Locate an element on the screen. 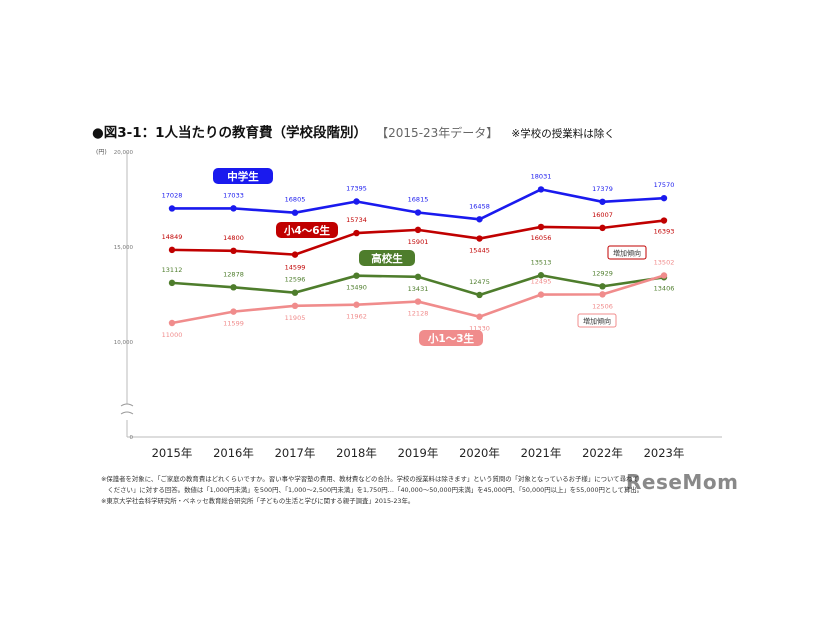  data-label: 13431 is located at coordinates (418, 289).